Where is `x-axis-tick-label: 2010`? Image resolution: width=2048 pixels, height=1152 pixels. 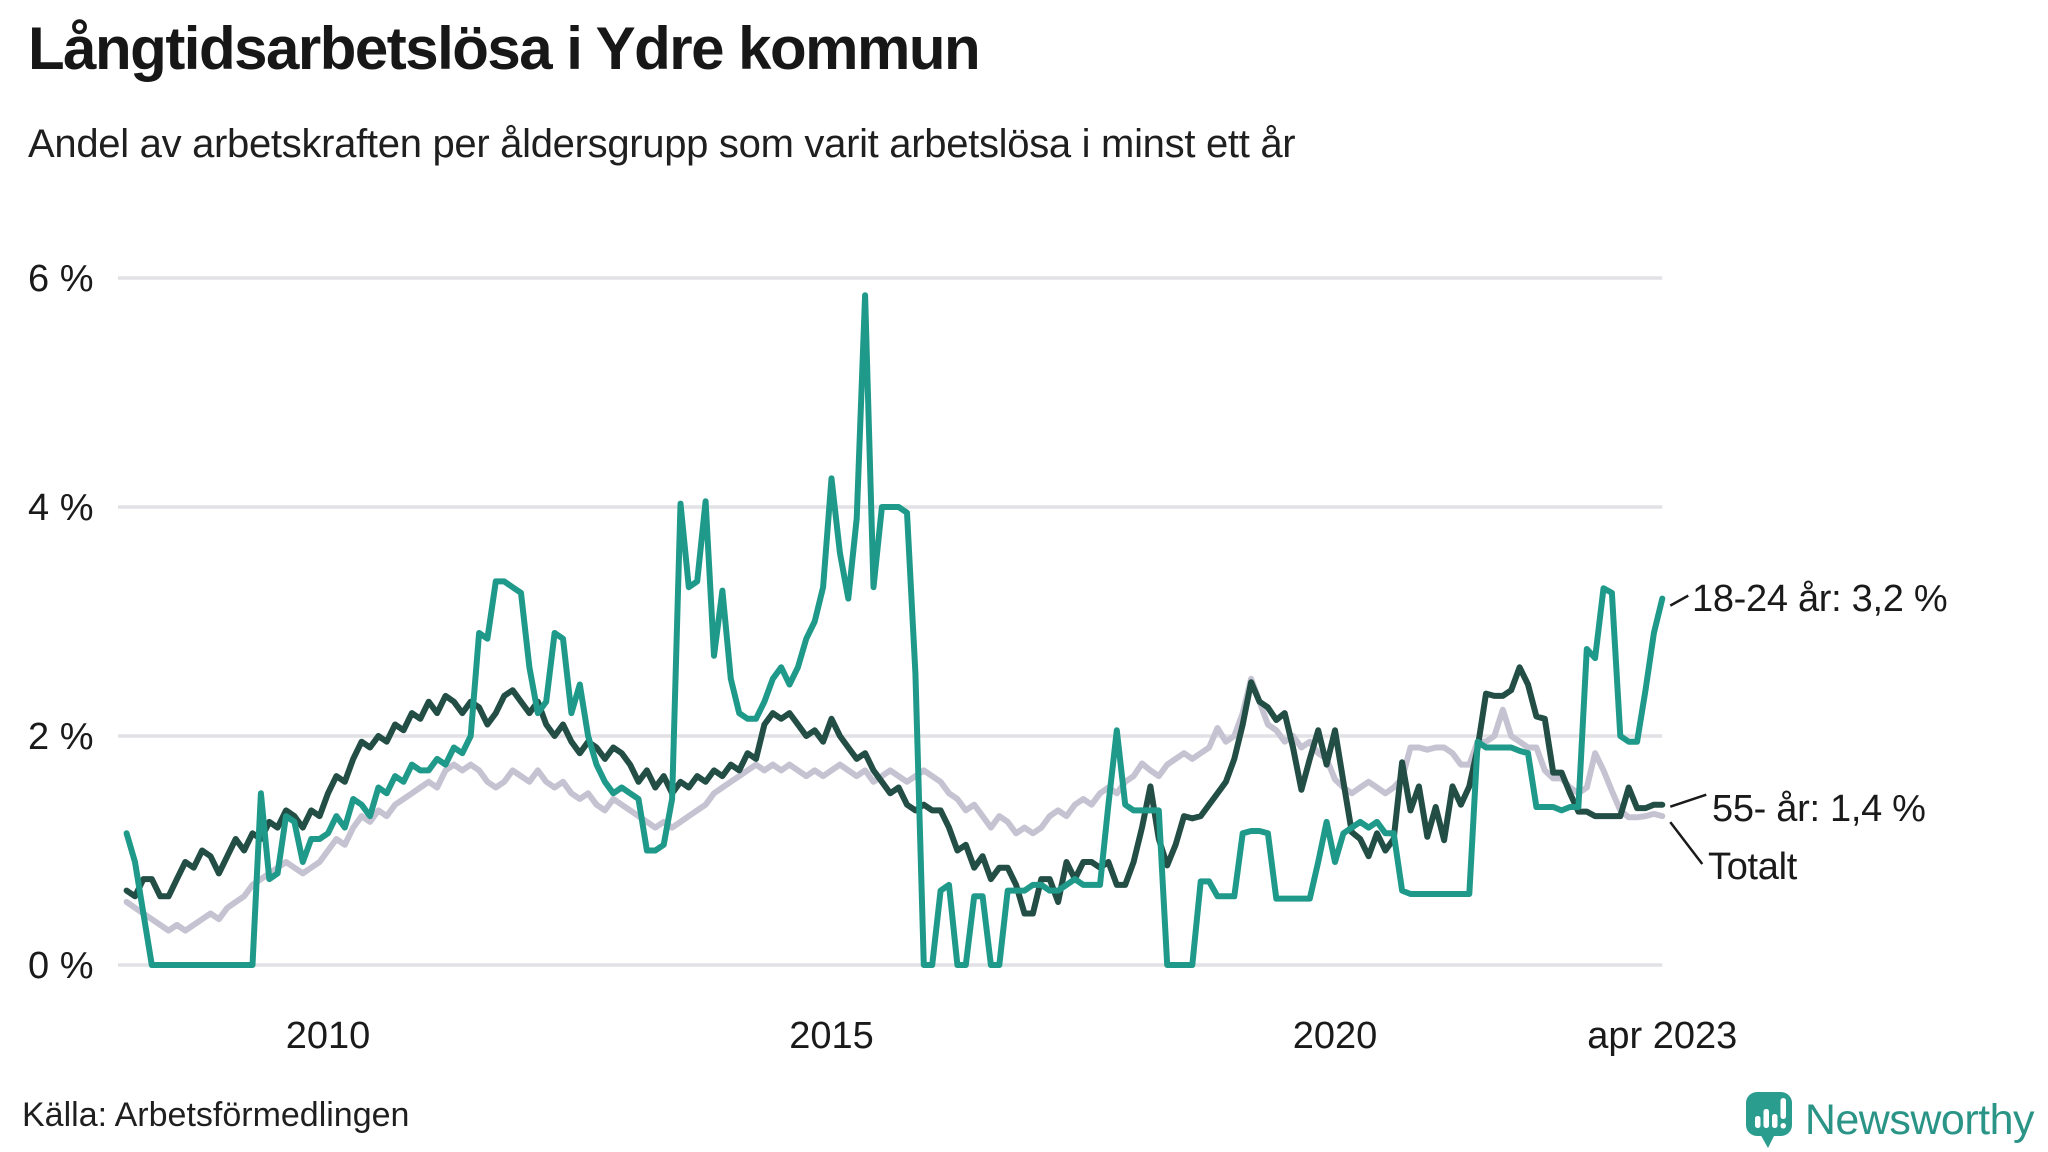 x-axis-tick-label: 2010 is located at coordinates (328, 1036).